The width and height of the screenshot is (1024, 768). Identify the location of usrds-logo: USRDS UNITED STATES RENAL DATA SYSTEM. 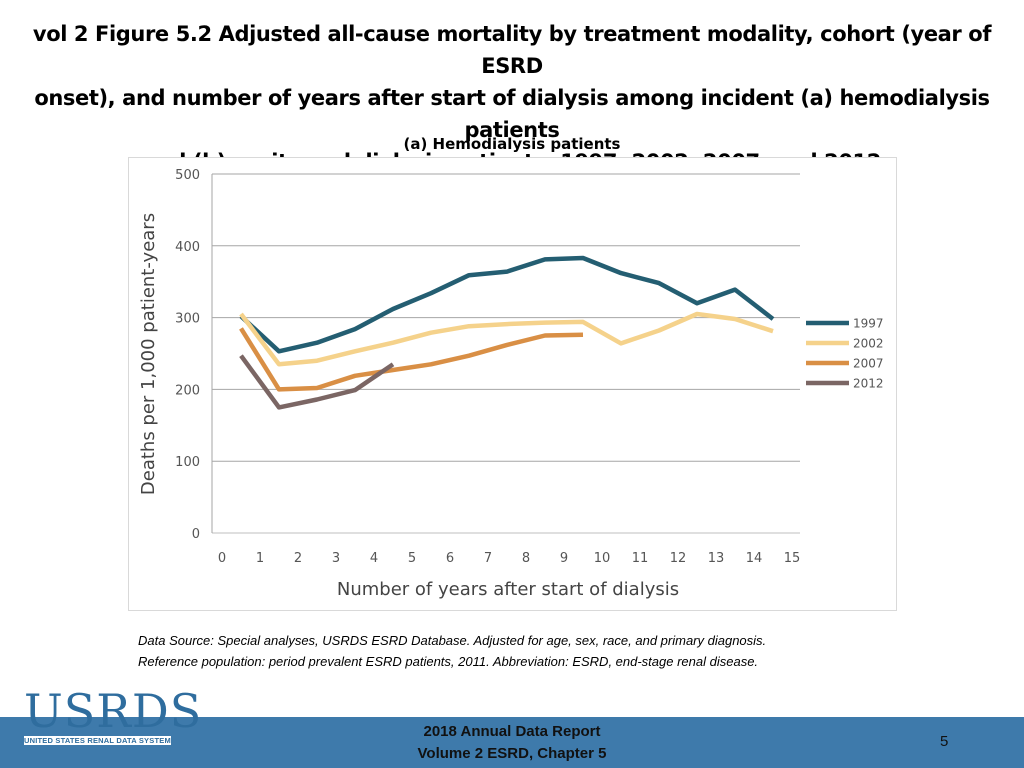
(112, 718).